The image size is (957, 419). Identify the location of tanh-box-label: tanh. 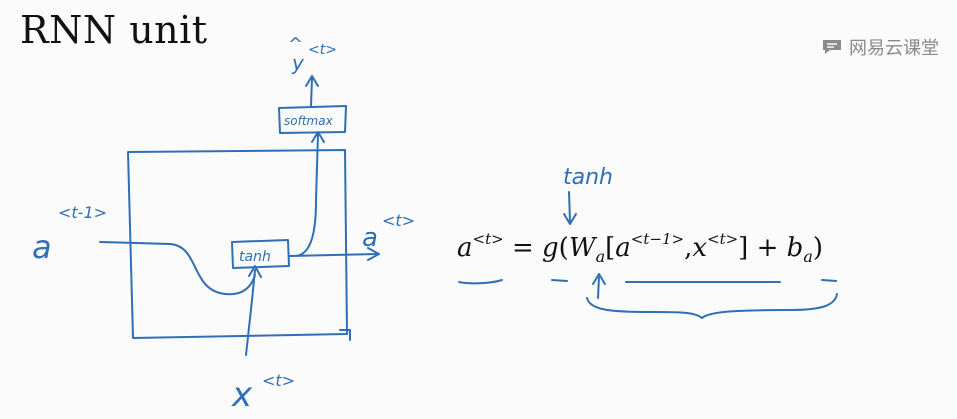
(255, 257).